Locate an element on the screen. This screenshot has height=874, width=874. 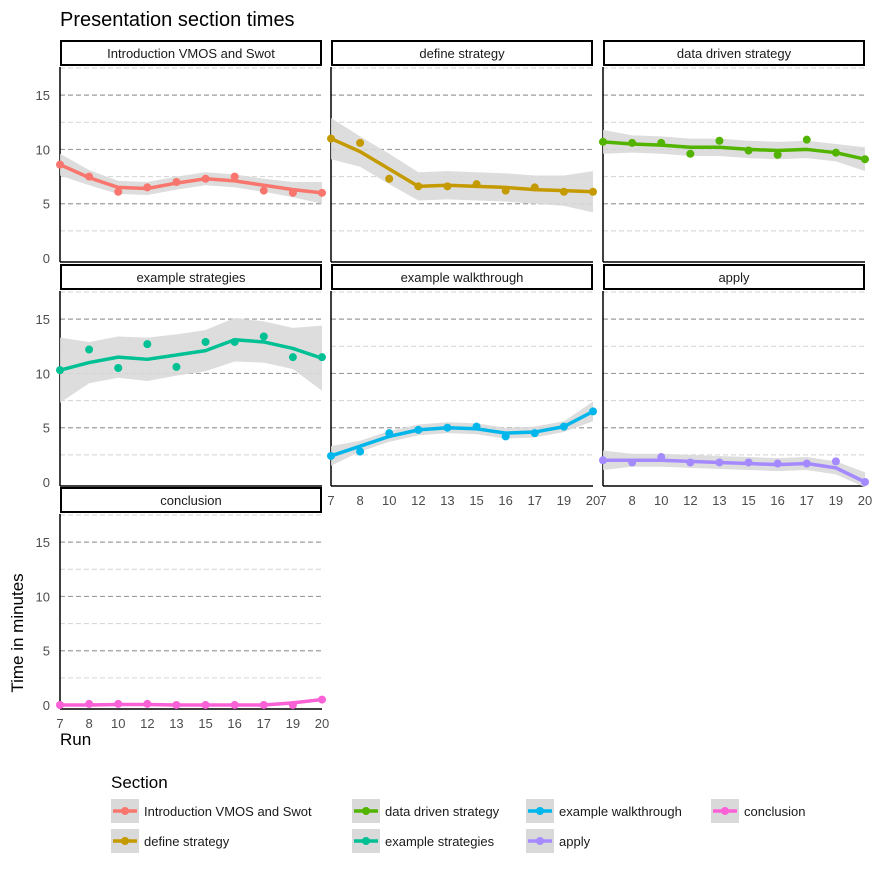
legend-item: example walkthrough is located at coordinates (604, 811).